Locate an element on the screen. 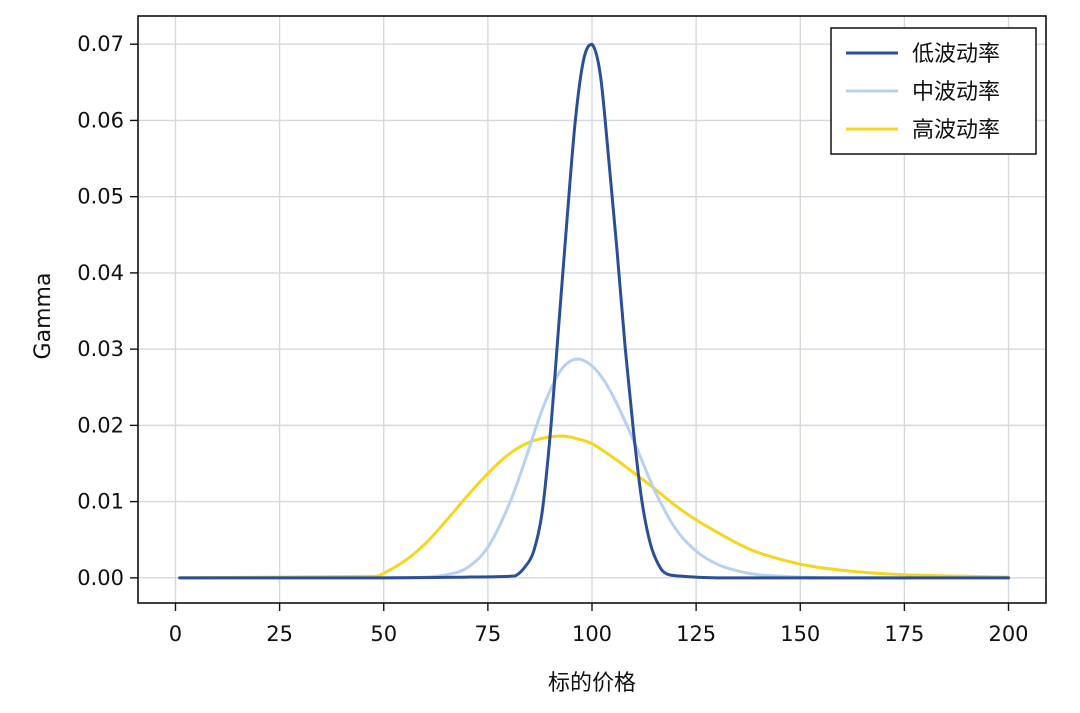 The image size is (1080, 713). legend-label-2: 高波动率 is located at coordinates (956, 130).